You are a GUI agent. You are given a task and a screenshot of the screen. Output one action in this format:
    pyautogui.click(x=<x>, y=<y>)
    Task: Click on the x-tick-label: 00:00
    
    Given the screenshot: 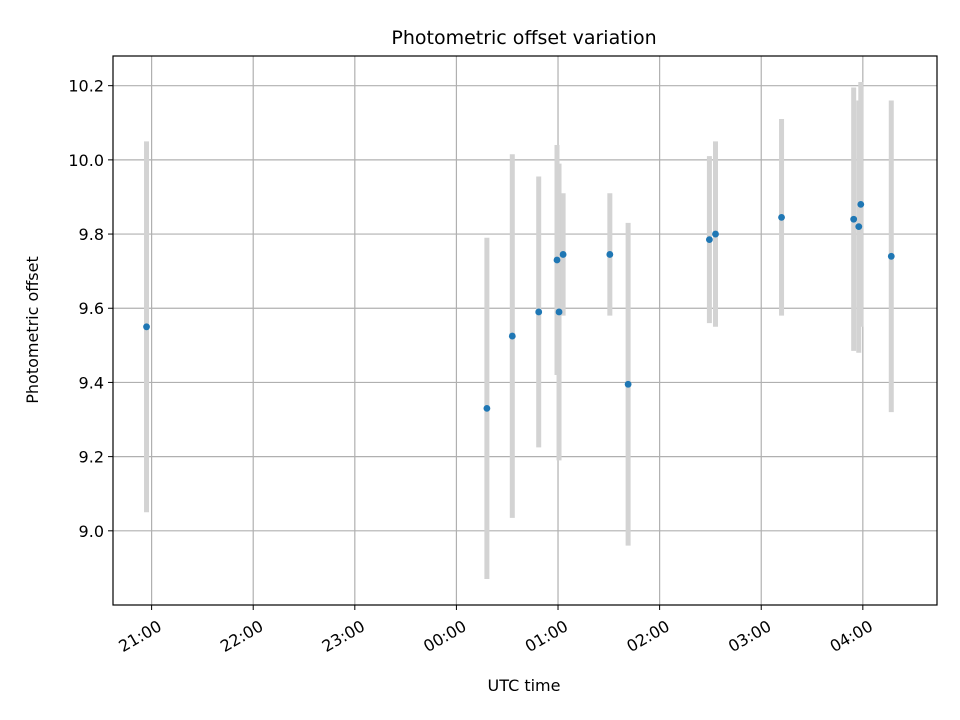 What is the action you would take?
    pyautogui.click(x=444, y=636)
    